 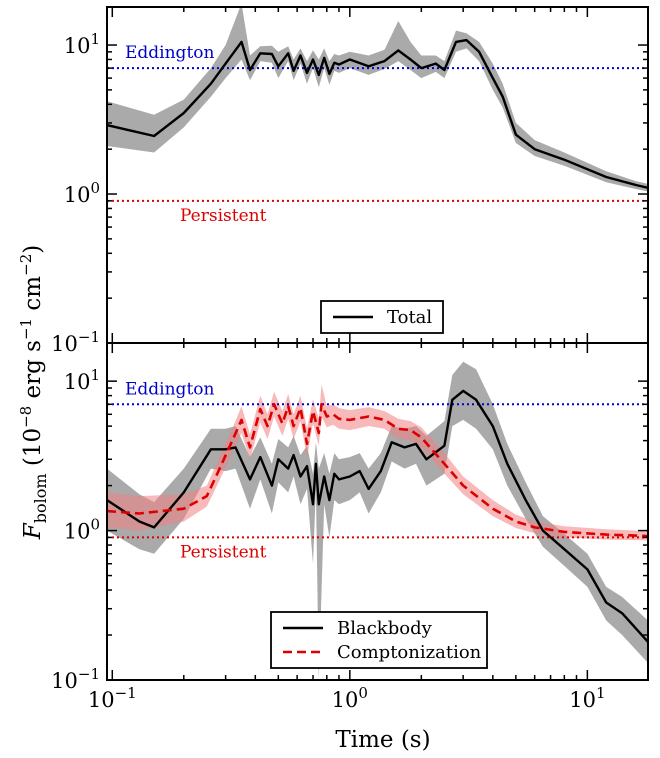 I want to click on bottom-y-tick-label: 10⁻¹, so click(x=75, y=679).